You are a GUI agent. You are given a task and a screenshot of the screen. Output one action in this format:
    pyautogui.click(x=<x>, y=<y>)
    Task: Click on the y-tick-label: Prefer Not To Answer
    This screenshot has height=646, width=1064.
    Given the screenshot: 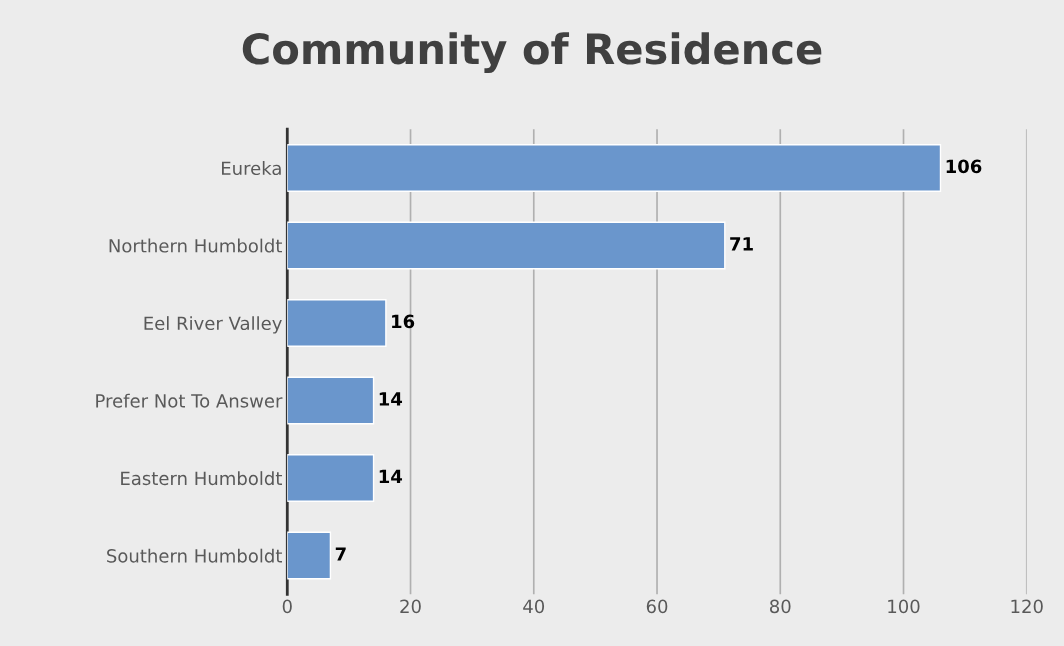 What is the action you would take?
    pyautogui.click(x=189, y=400)
    